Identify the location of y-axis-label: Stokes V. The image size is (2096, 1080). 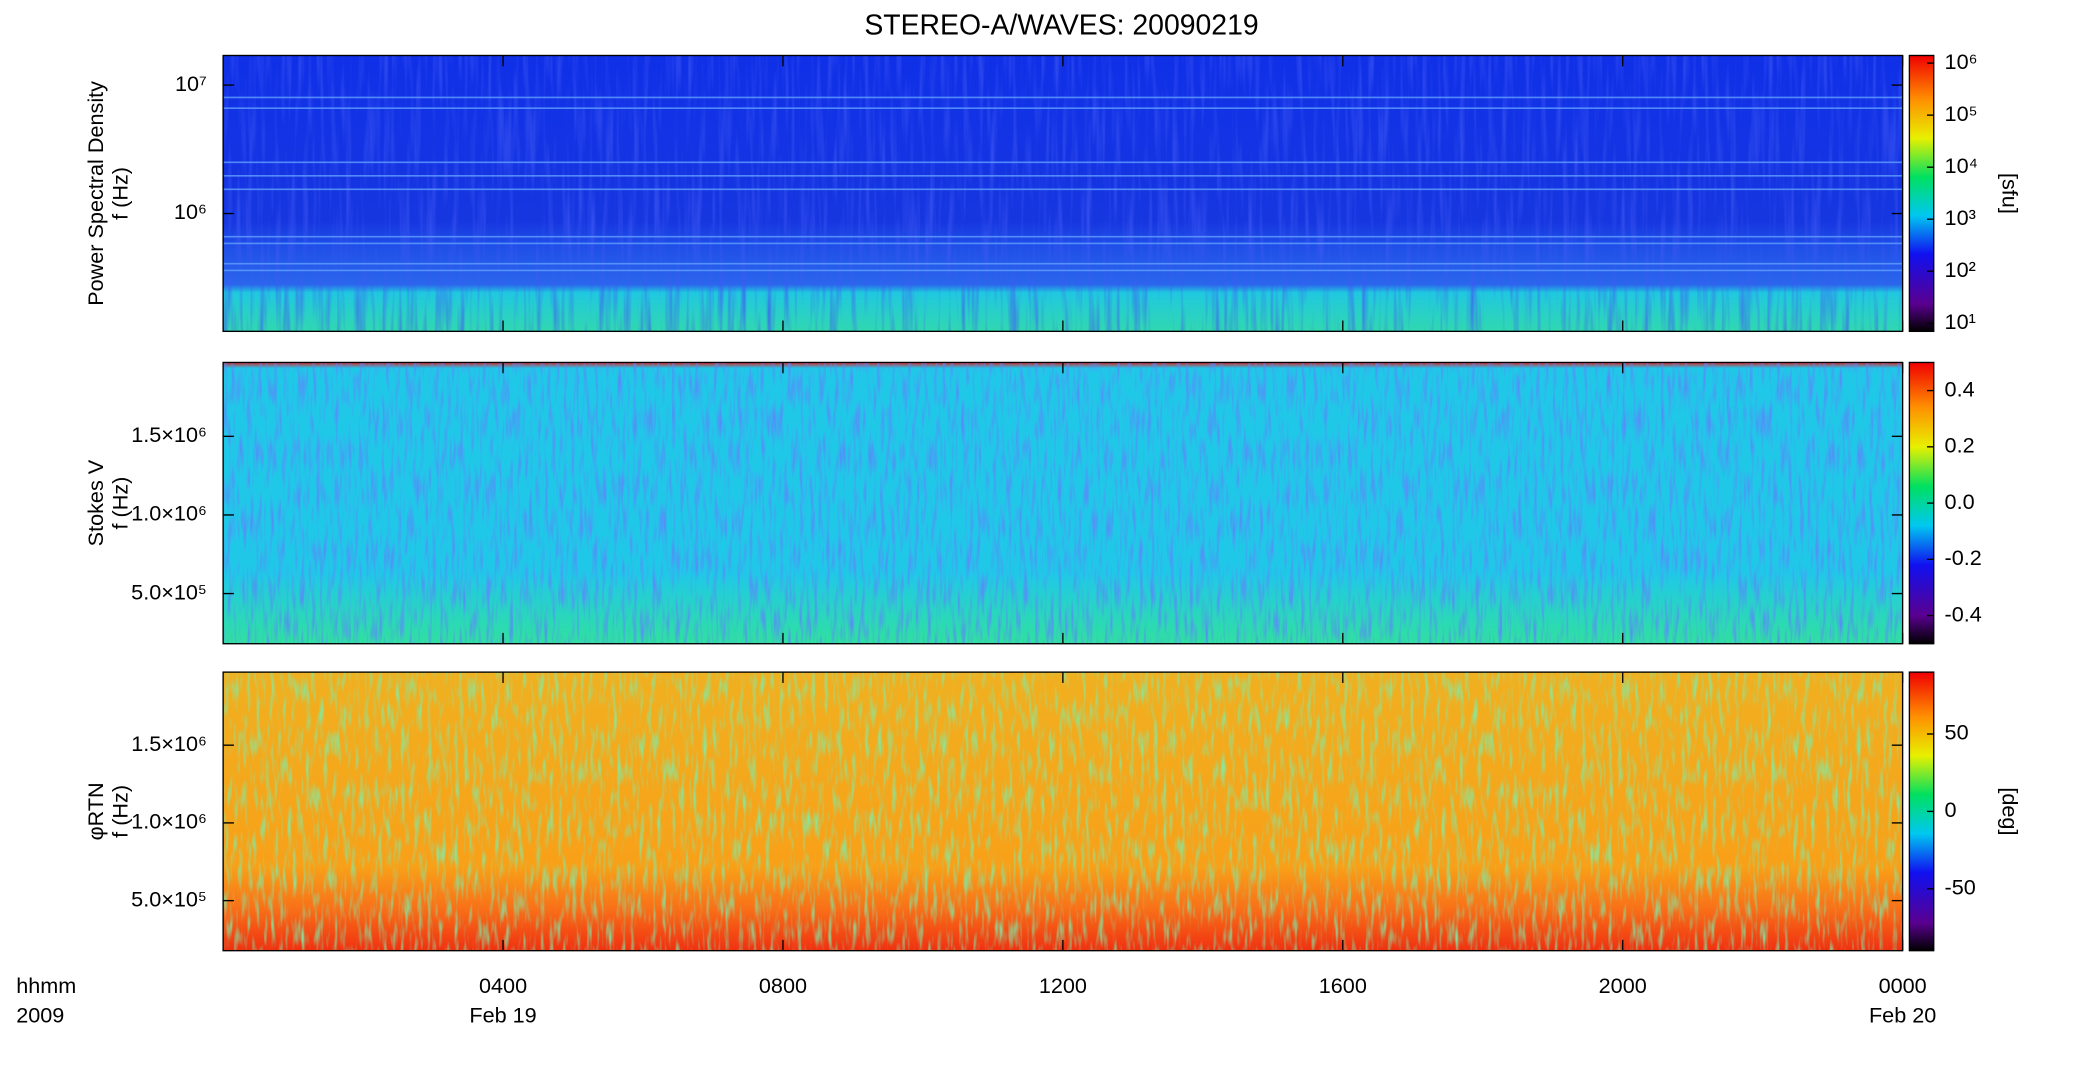
(95, 502).